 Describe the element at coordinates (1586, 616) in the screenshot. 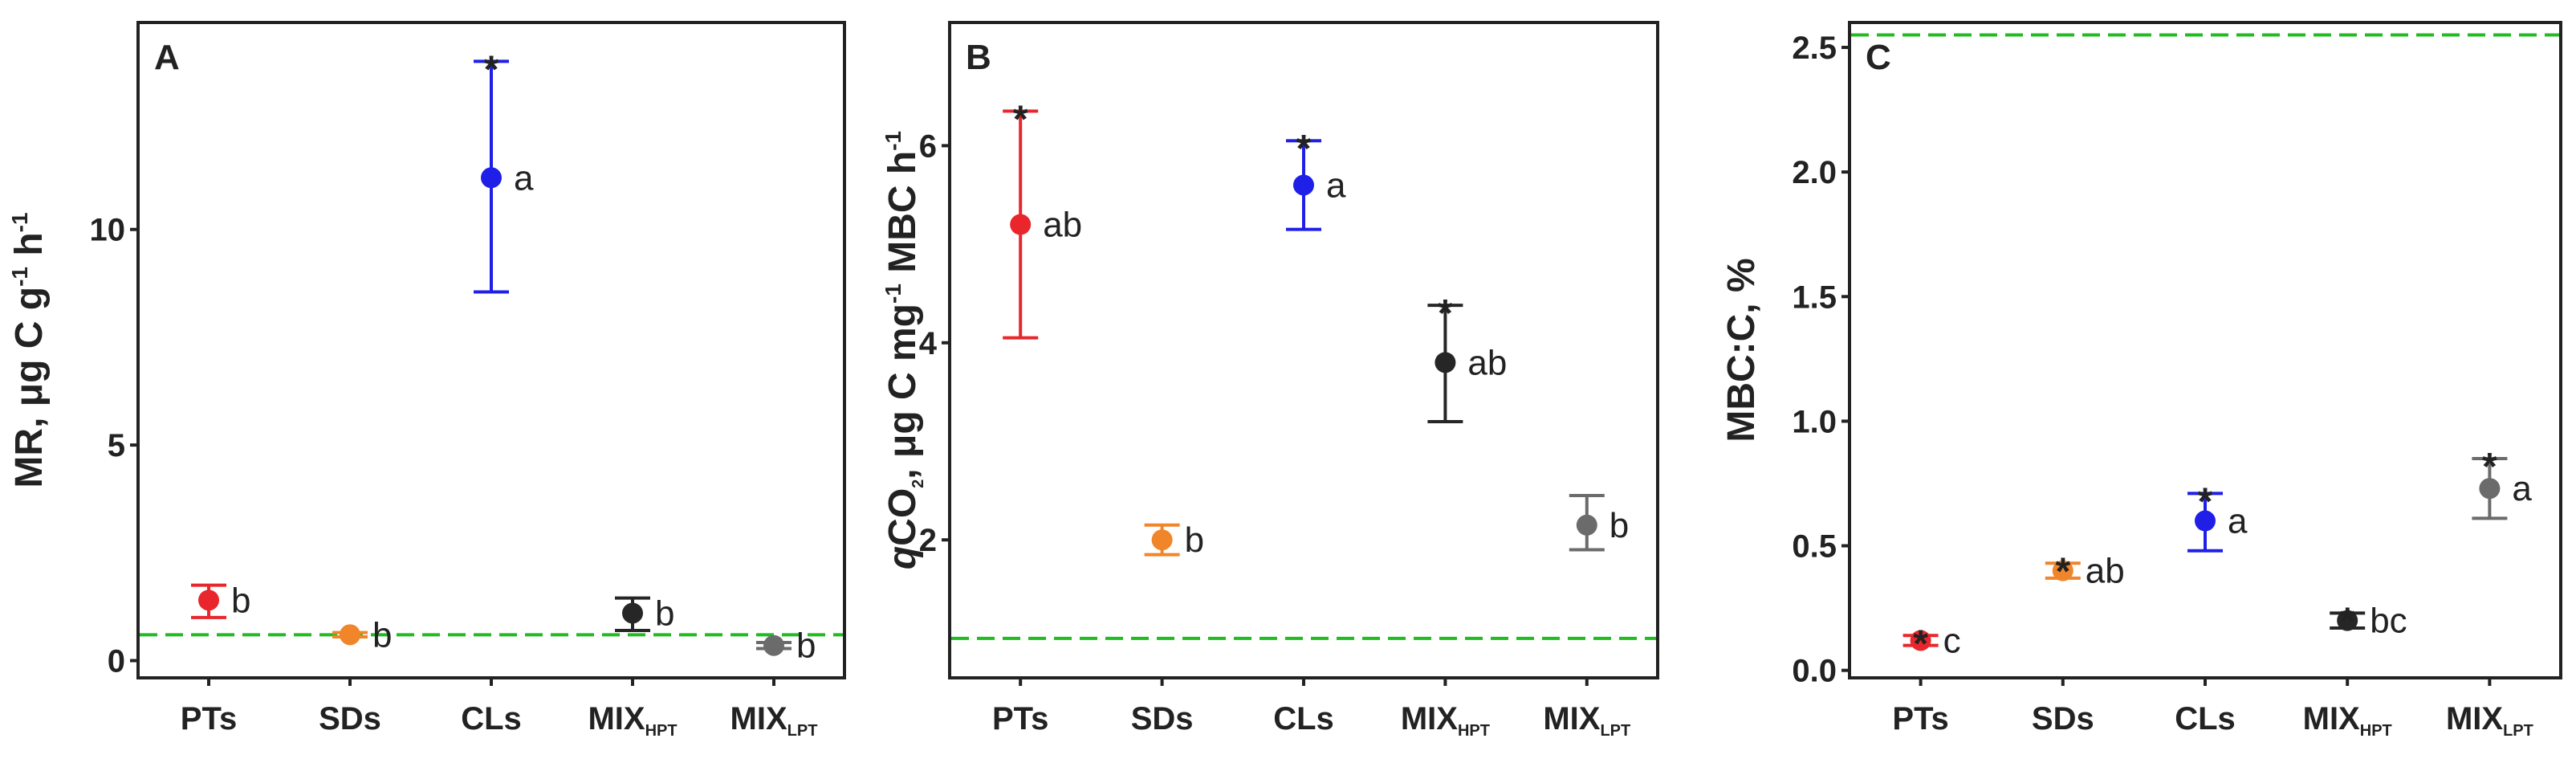

I see `data-point-group-mix-lpt: MIXLPT b` at that location.